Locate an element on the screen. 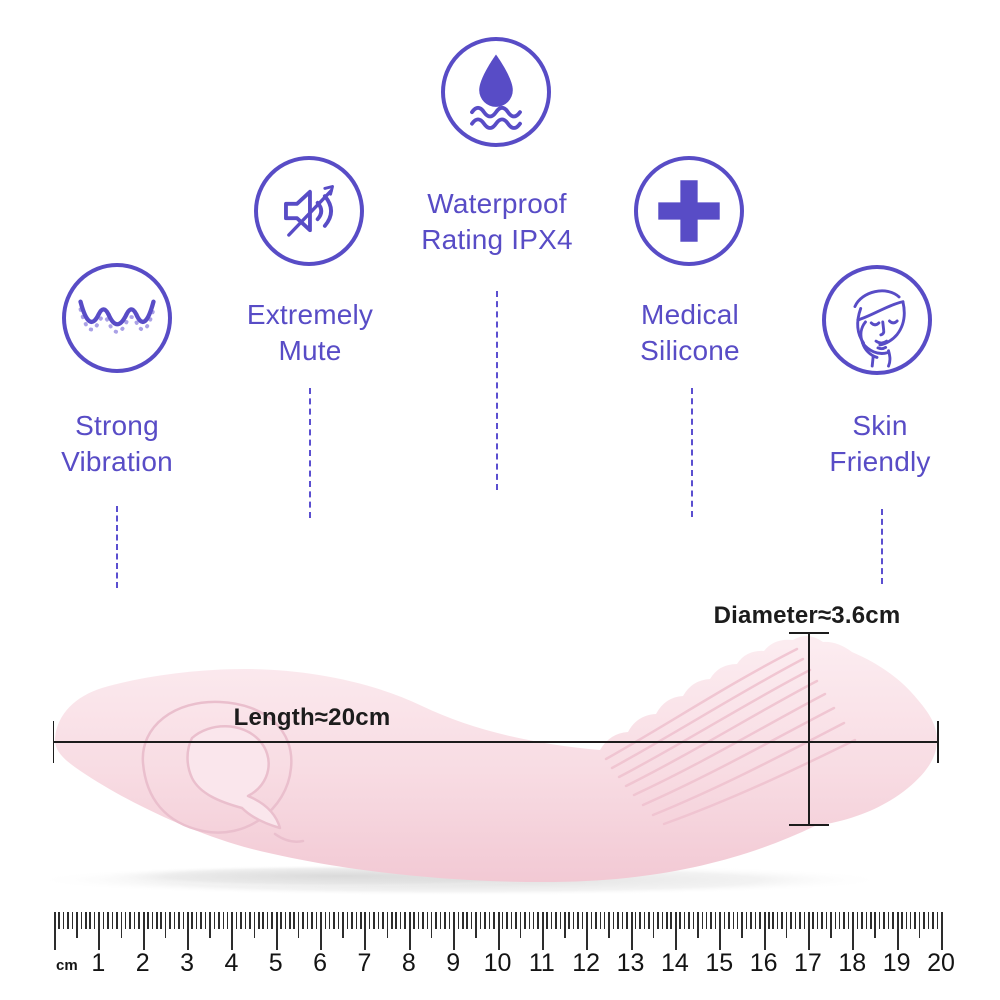  vibration-icon-circle is located at coordinates (117, 318).